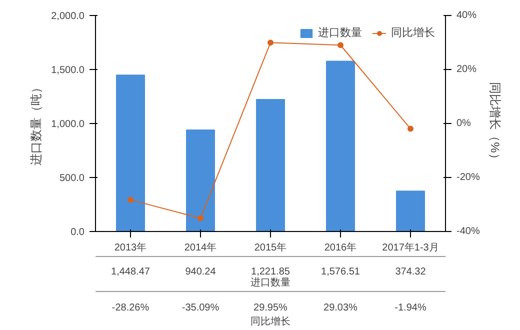  What do you see at coordinates (130, 272) in the screenshot?
I see `data-label: 1,448.47` at bounding box center [130, 272].